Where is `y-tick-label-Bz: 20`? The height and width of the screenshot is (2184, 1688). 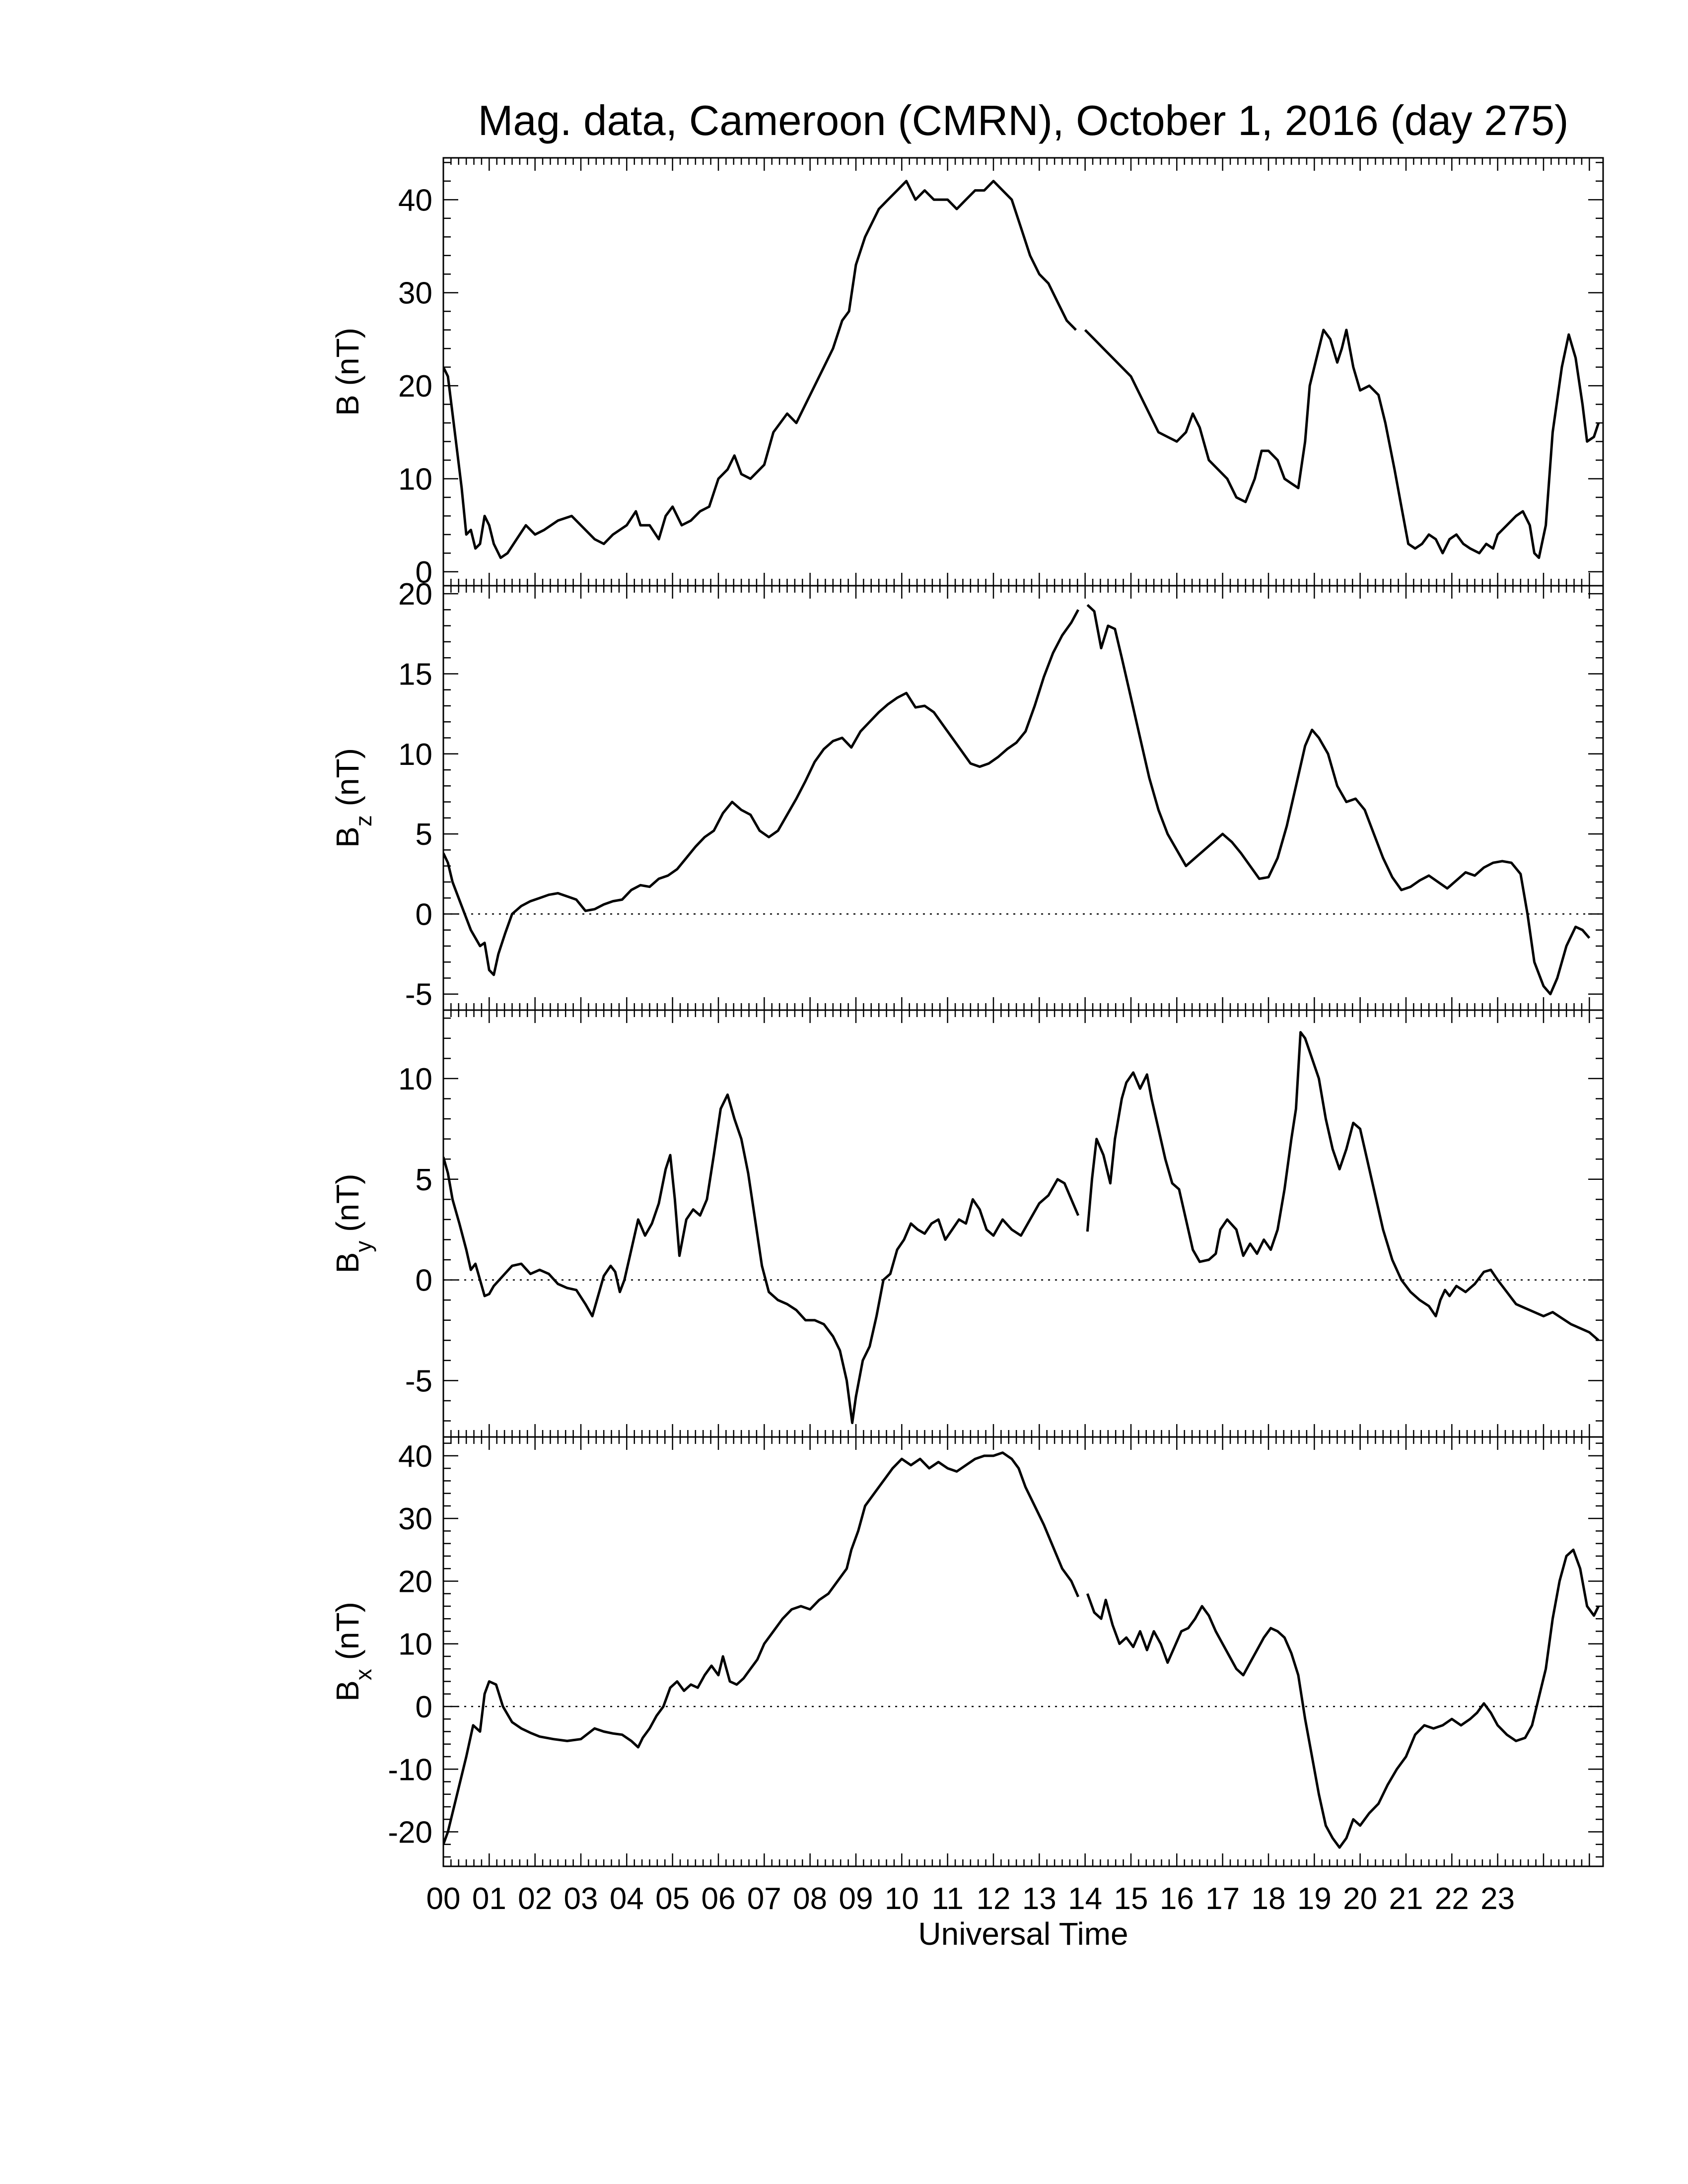
y-tick-label-Bz: 20 is located at coordinates (415, 594).